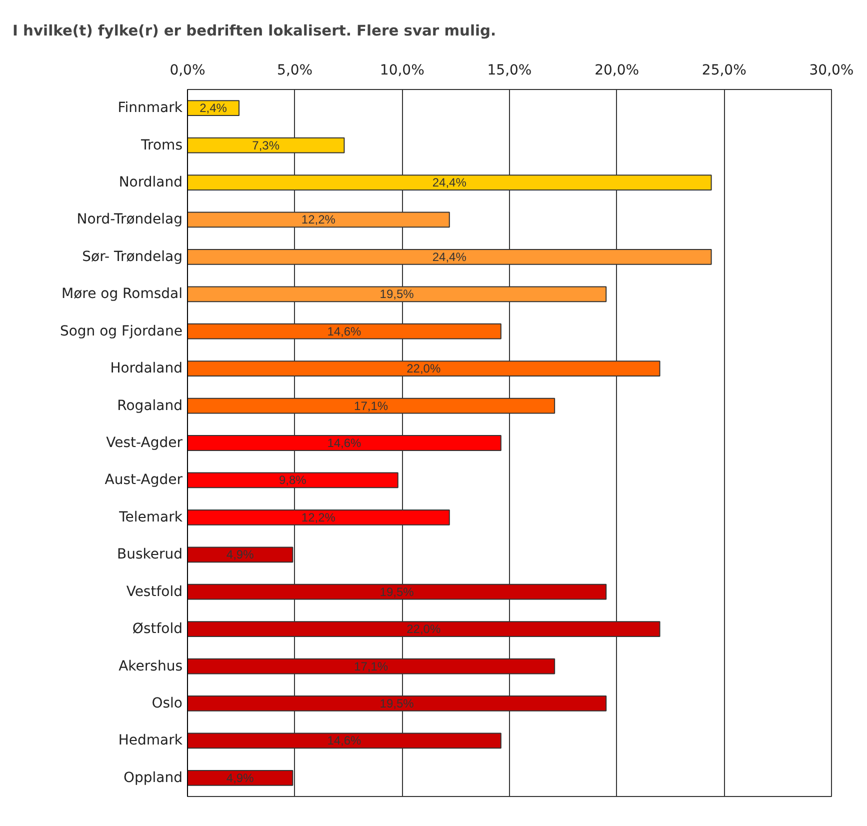  I want to click on y-tick-label: Vest-Agder, so click(144, 443).